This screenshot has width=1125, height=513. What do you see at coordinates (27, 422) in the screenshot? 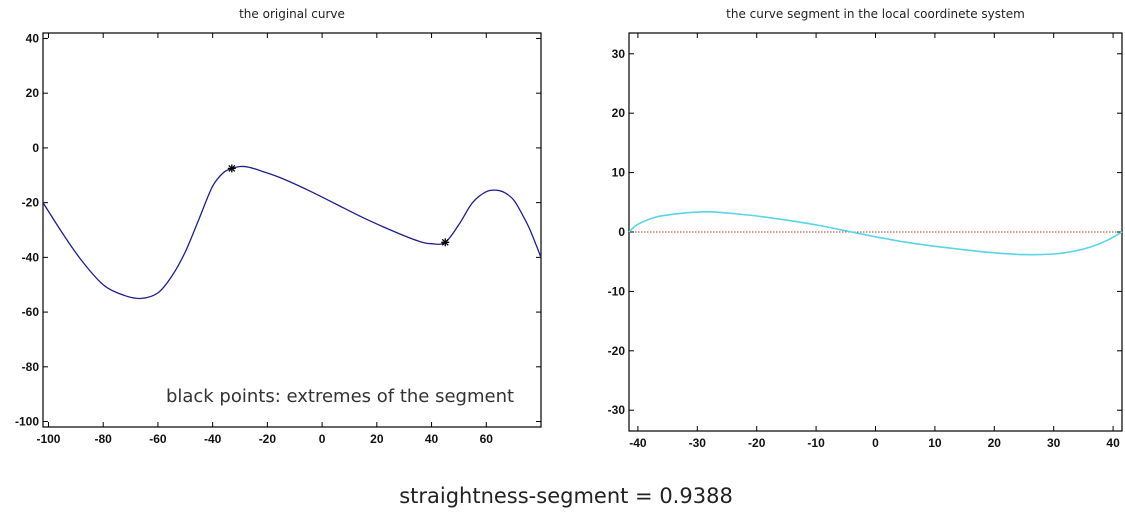
I see `y-tick-label: -100` at bounding box center [27, 422].